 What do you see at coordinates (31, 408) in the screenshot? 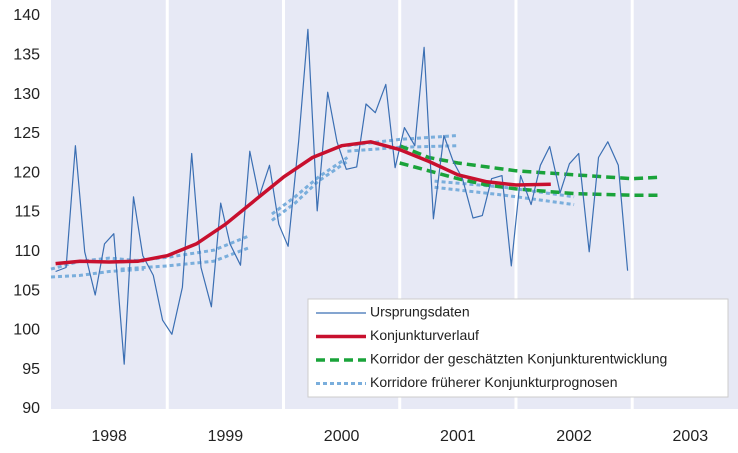
I see `y-tick-label: 90` at bounding box center [31, 408].